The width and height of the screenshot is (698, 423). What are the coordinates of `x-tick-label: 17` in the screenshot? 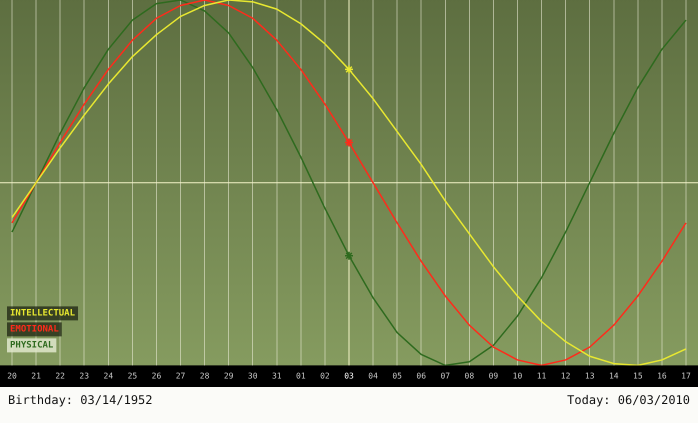 It's located at (686, 375).